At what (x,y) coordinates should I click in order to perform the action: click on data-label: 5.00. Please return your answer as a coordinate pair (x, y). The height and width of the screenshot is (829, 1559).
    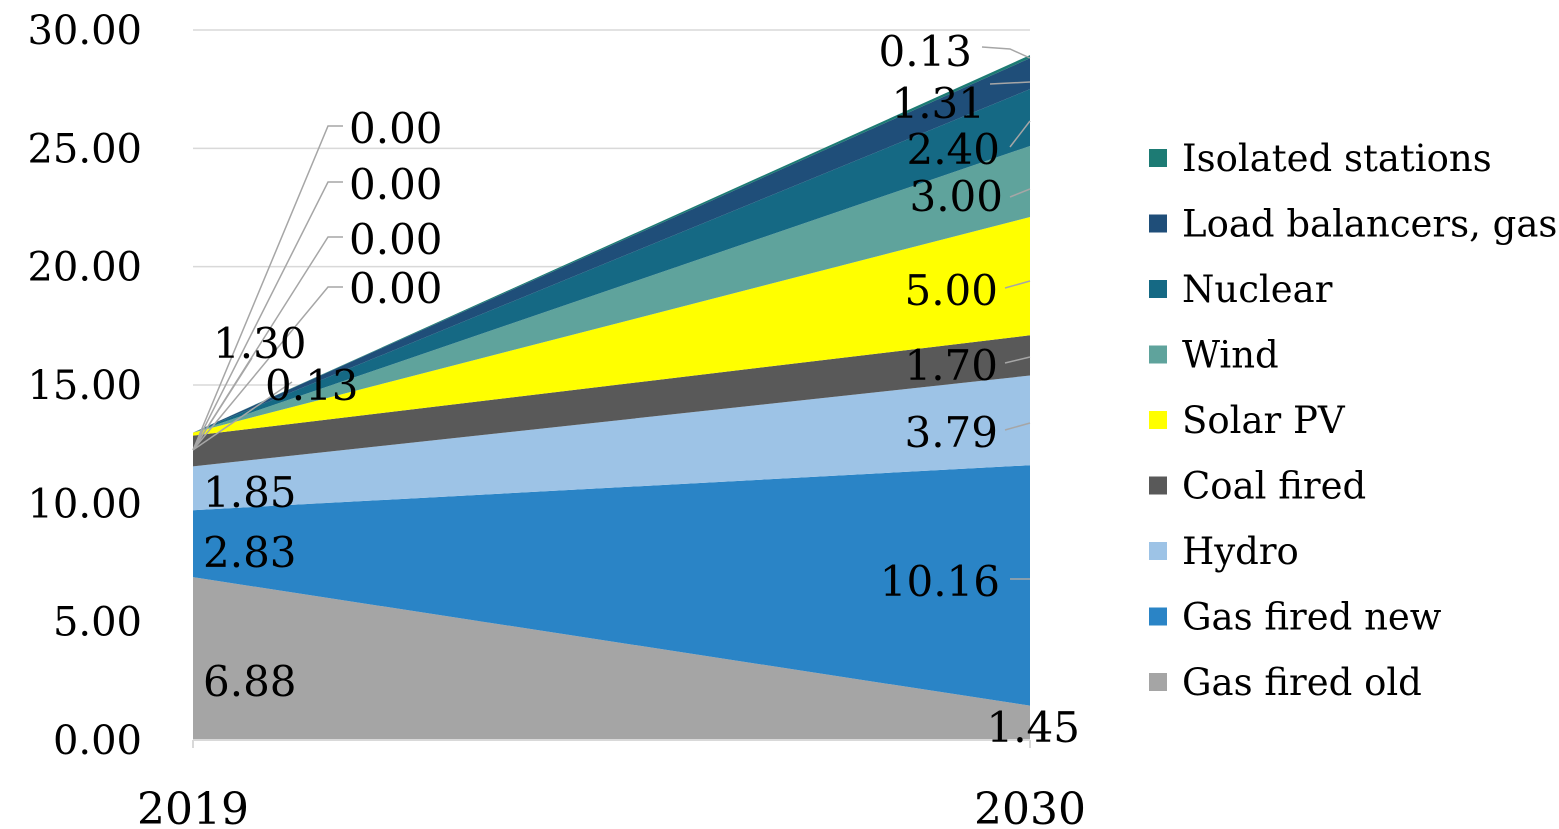
    Looking at the image, I should click on (951, 290).